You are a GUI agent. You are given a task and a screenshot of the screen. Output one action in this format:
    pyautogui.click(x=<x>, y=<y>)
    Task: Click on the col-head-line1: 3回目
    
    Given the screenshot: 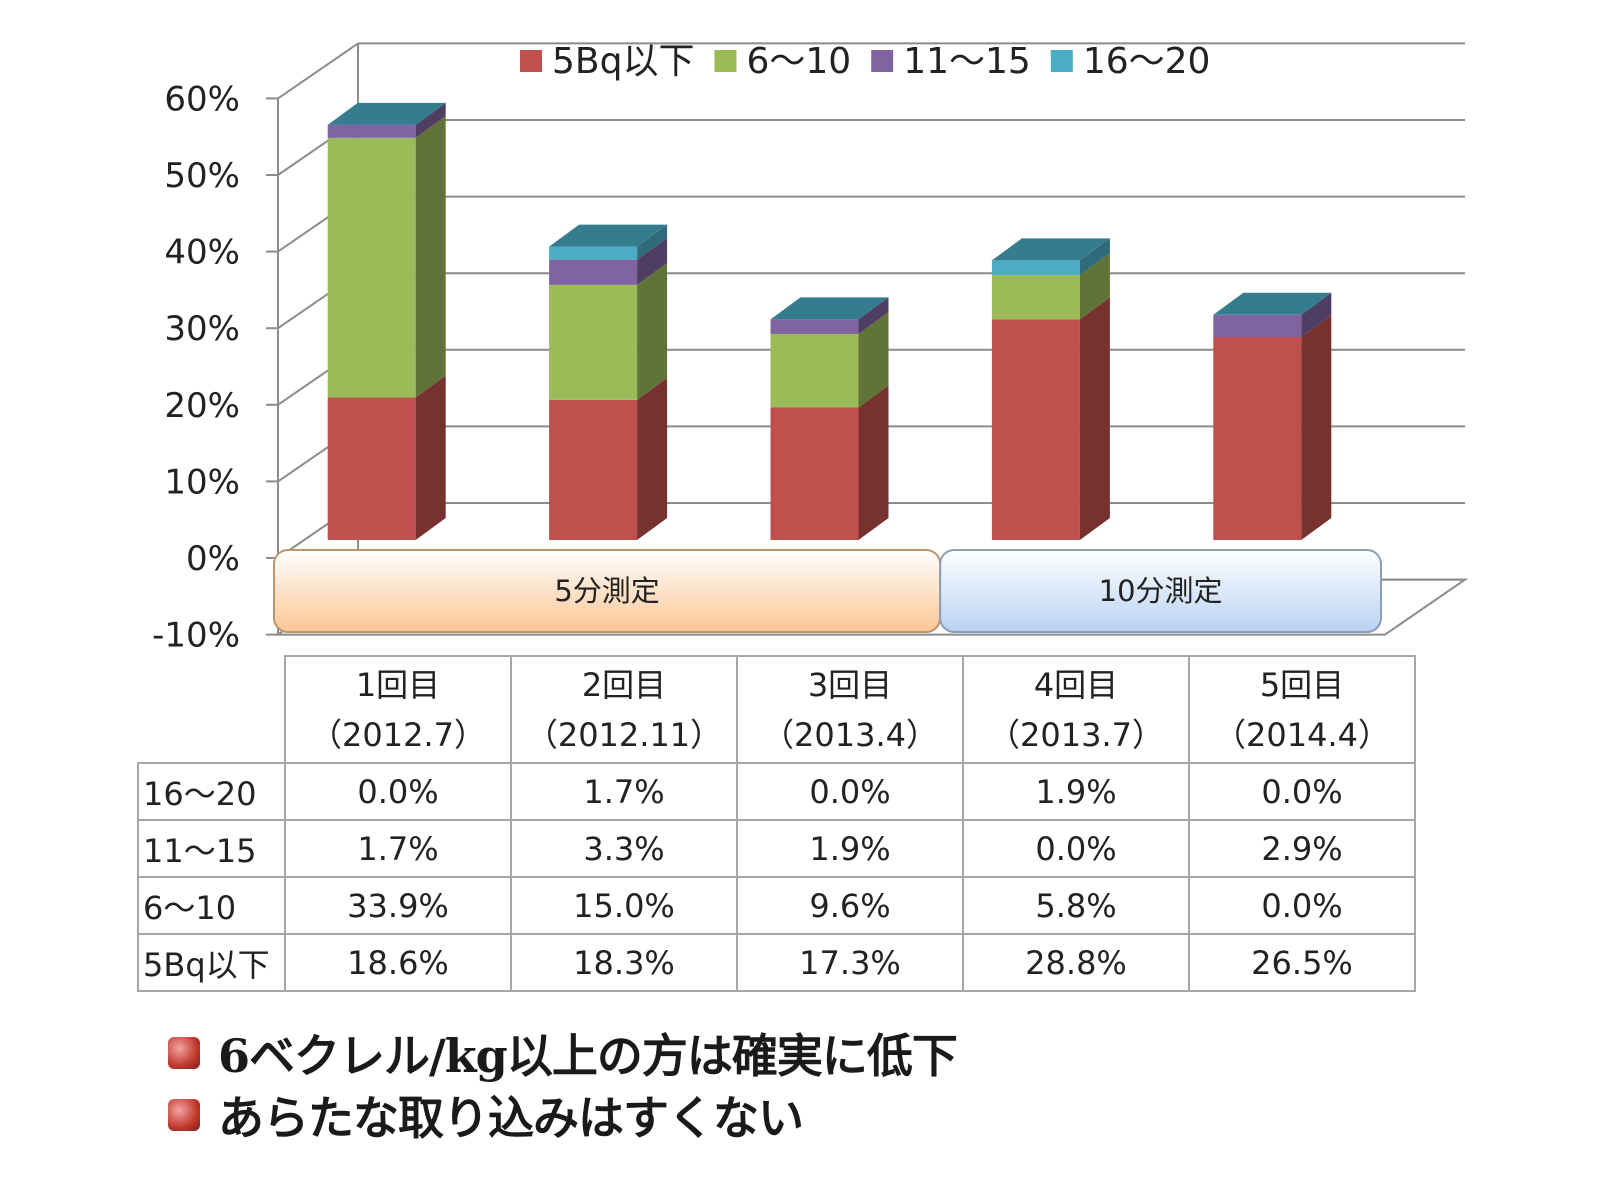 What is the action you would take?
    pyautogui.click(x=850, y=684)
    